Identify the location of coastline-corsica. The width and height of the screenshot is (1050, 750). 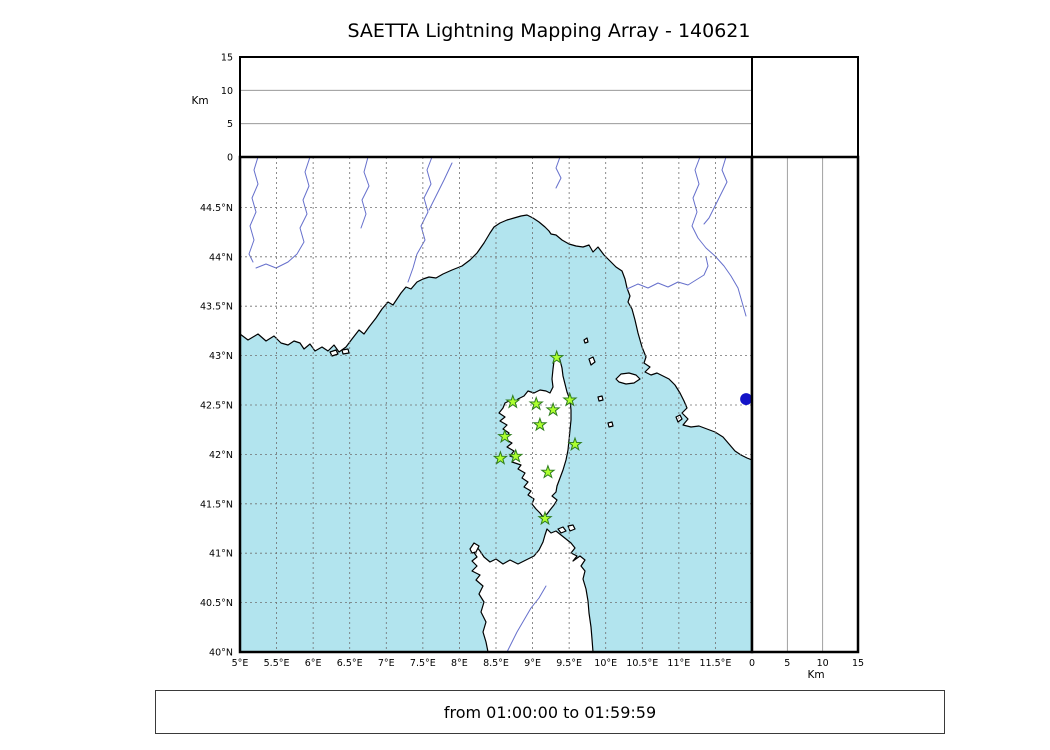
(535, 435).